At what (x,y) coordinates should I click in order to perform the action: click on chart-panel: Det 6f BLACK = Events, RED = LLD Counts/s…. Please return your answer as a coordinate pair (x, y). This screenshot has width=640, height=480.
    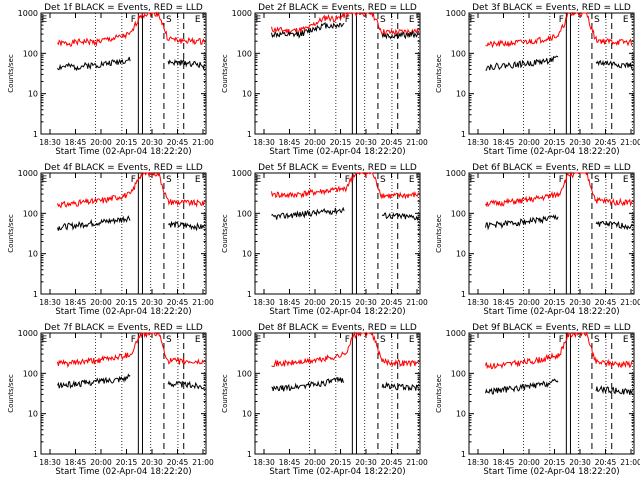
    Looking at the image, I should click on (537, 240).